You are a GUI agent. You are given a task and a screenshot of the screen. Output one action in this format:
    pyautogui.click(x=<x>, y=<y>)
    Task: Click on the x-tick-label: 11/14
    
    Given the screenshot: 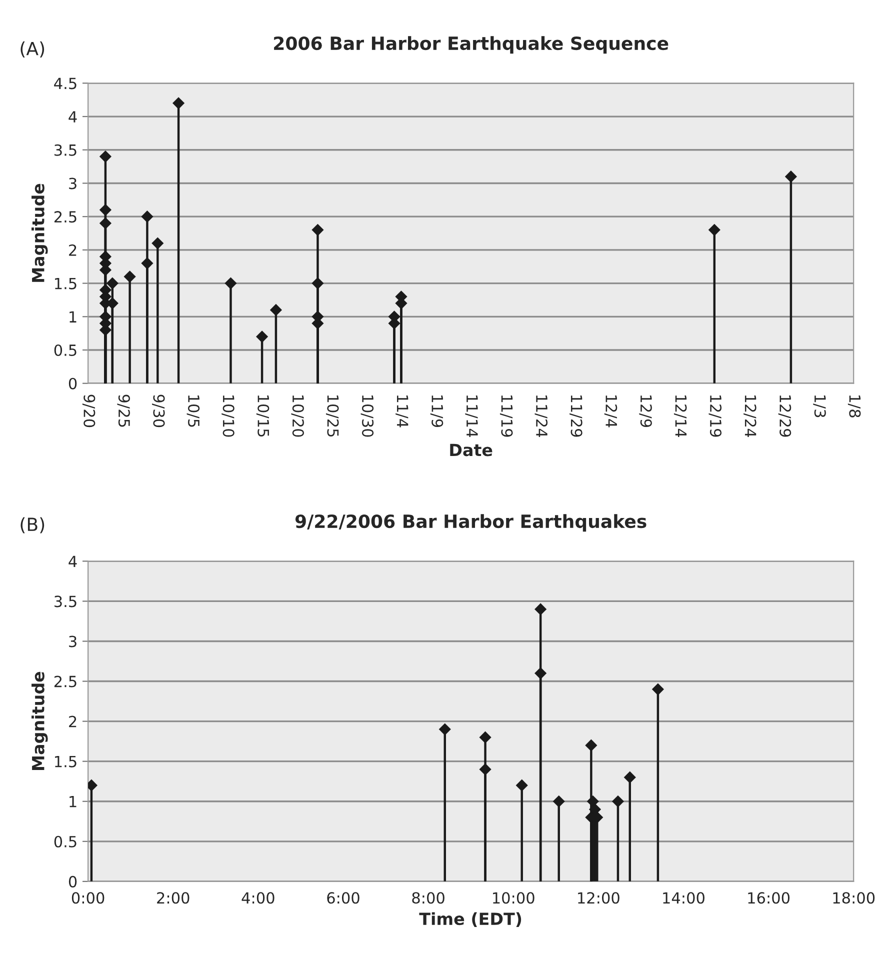 What is the action you would take?
    pyautogui.click(x=471, y=416)
    